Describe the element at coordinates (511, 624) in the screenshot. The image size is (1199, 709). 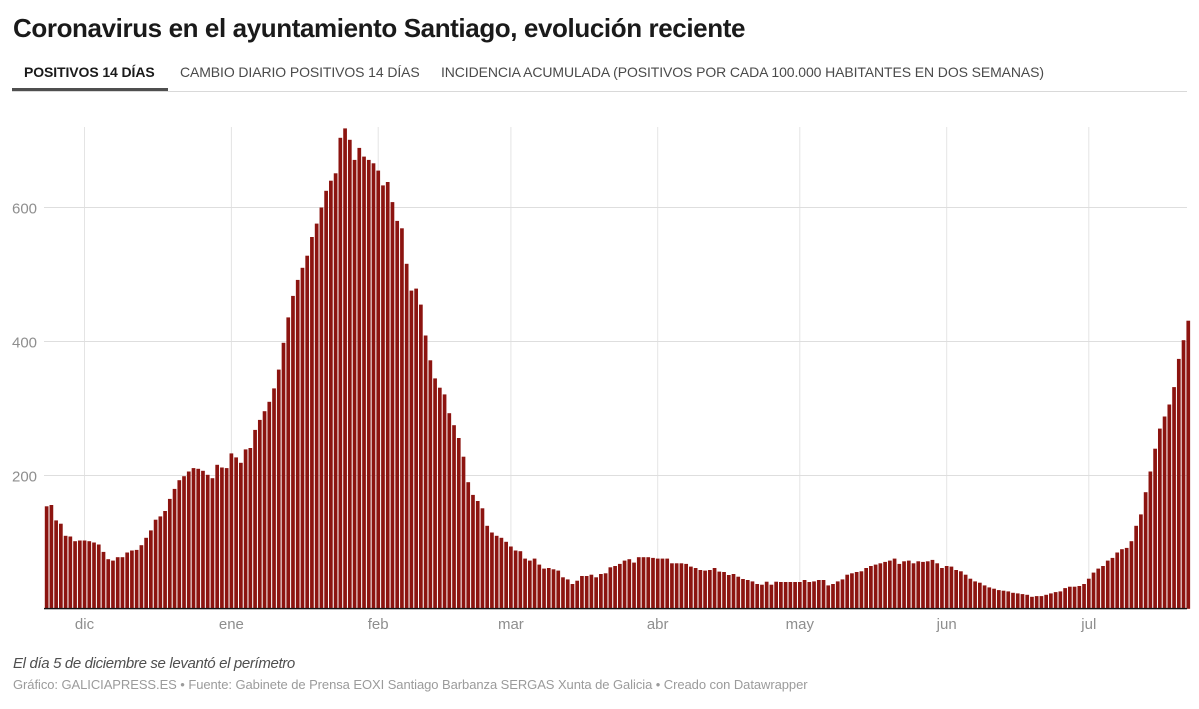
I see `svg-text: mar` at that location.